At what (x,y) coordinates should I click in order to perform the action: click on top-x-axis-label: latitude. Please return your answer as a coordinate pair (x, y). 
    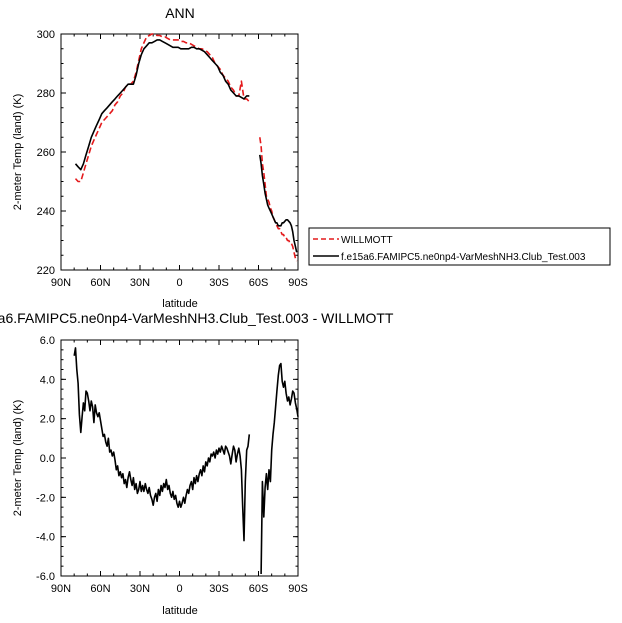
    Looking at the image, I should click on (179, 304).